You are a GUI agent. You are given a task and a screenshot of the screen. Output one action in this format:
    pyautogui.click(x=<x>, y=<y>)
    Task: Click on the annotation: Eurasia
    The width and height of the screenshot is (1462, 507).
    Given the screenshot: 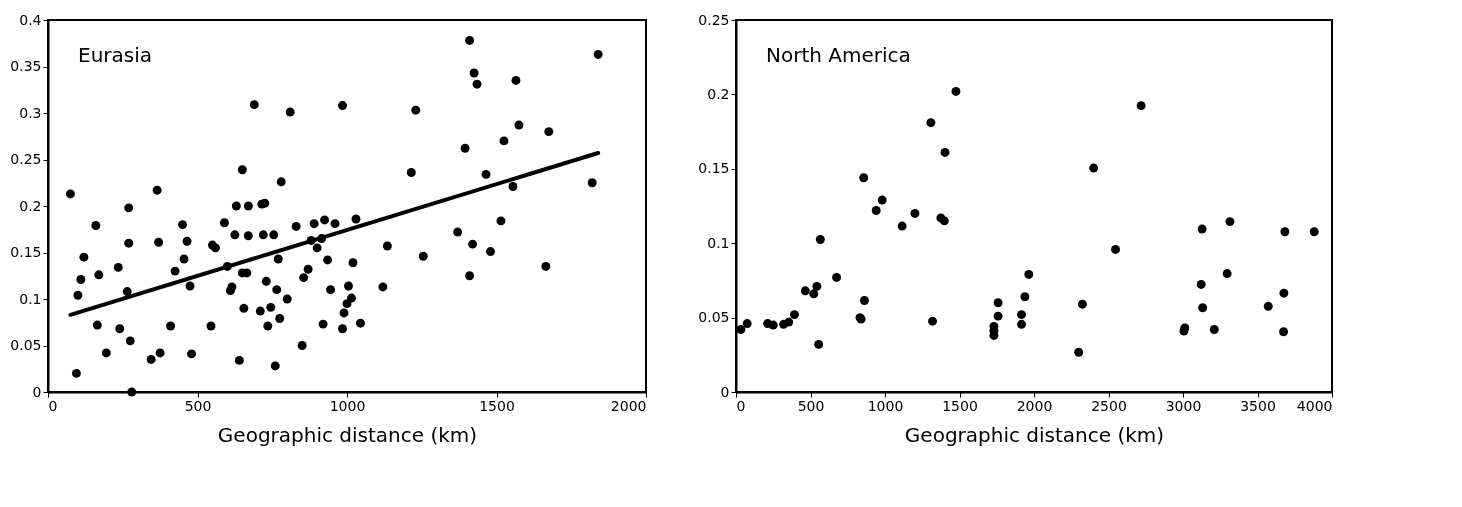 What is the action you would take?
    pyautogui.click(x=115, y=55)
    